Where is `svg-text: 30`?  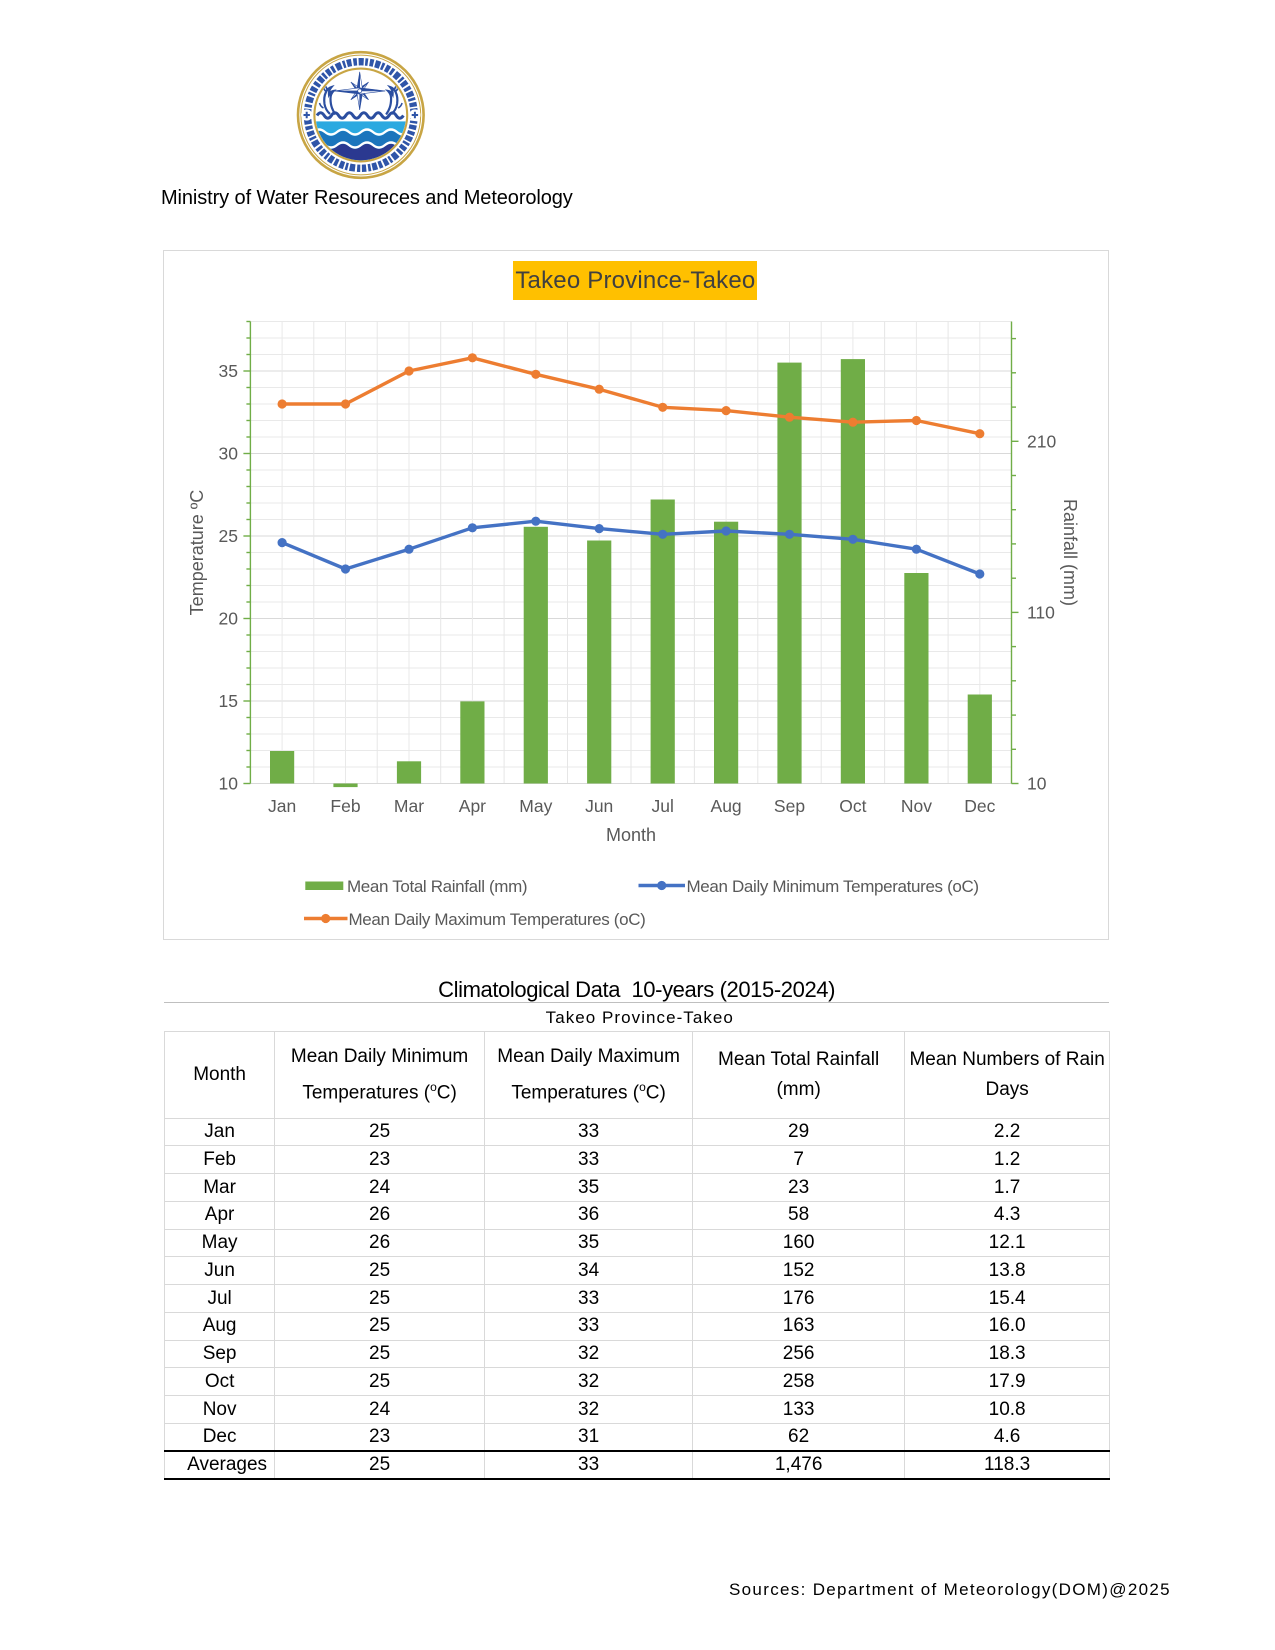
svg-text: 30 is located at coordinates (229, 454).